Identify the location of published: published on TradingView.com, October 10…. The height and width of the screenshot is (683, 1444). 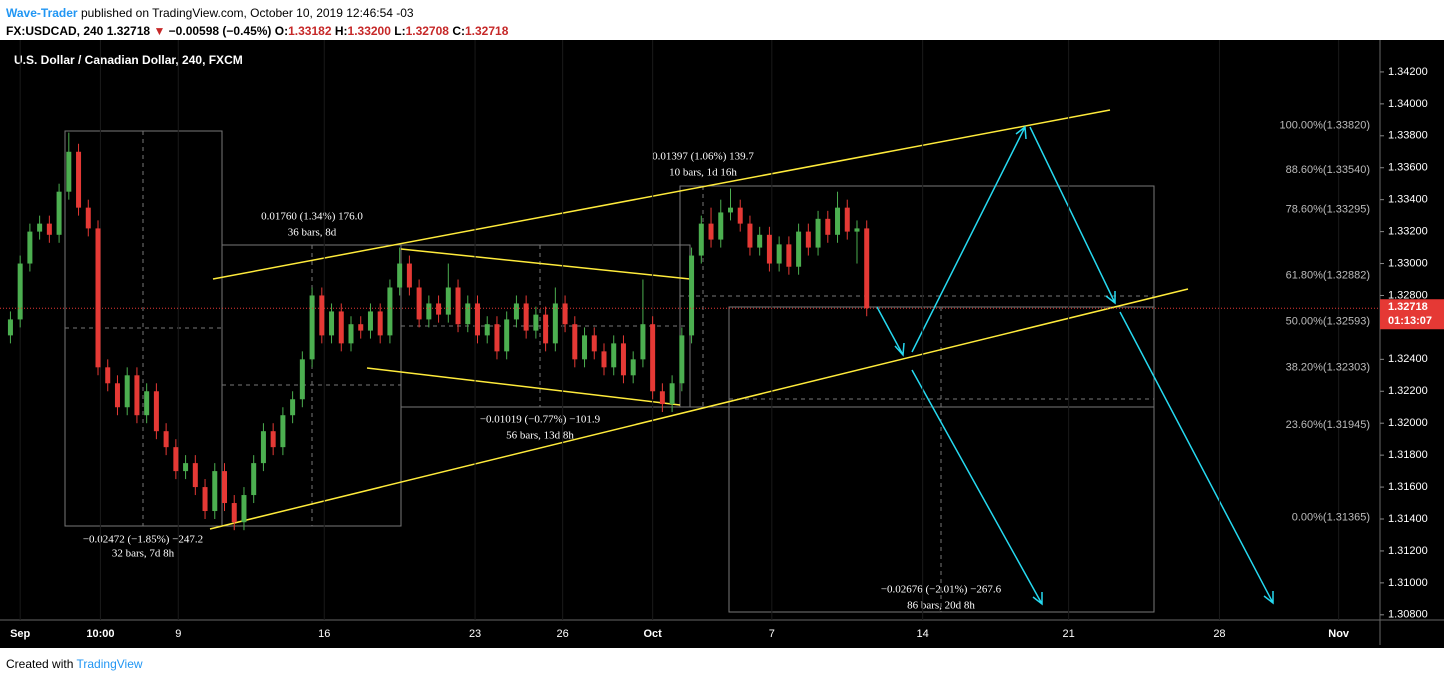
(247, 13).